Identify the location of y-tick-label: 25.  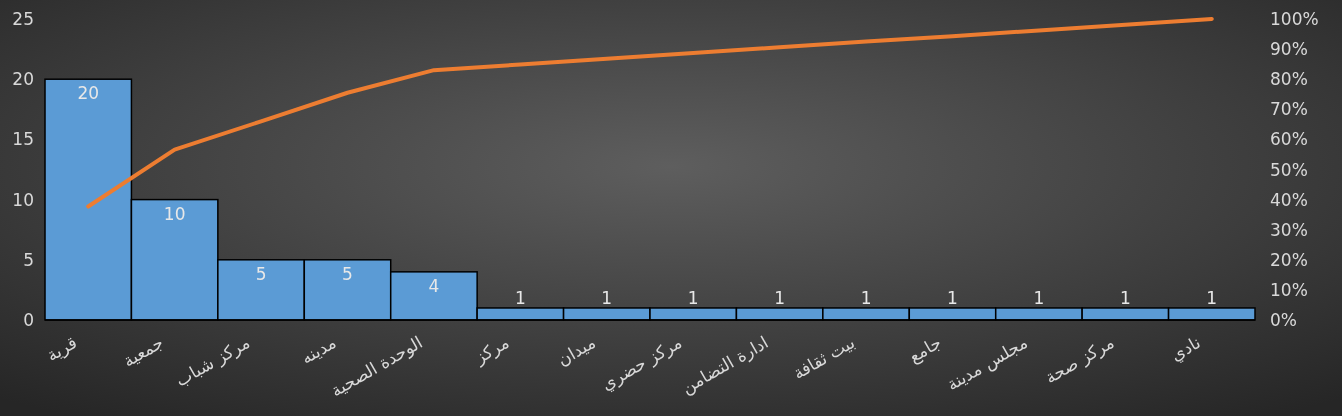
(23, 19).